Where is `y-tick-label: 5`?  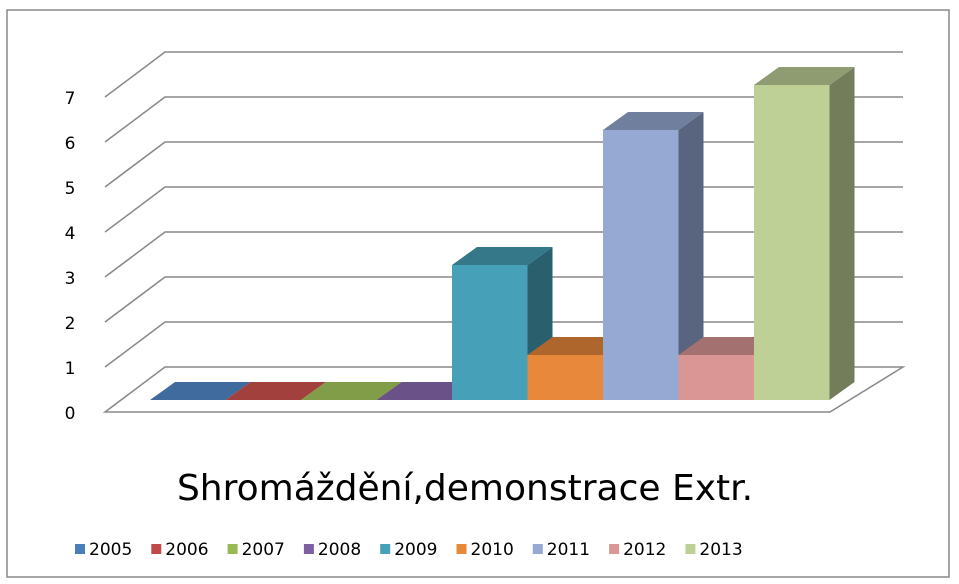 y-tick-label: 5 is located at coordinates (70, 189).